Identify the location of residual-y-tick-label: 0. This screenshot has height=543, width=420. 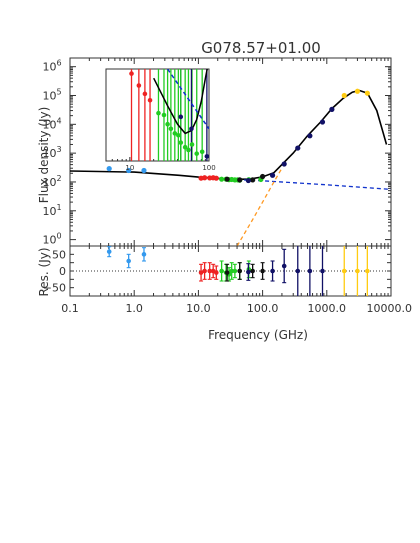
(62, 271).